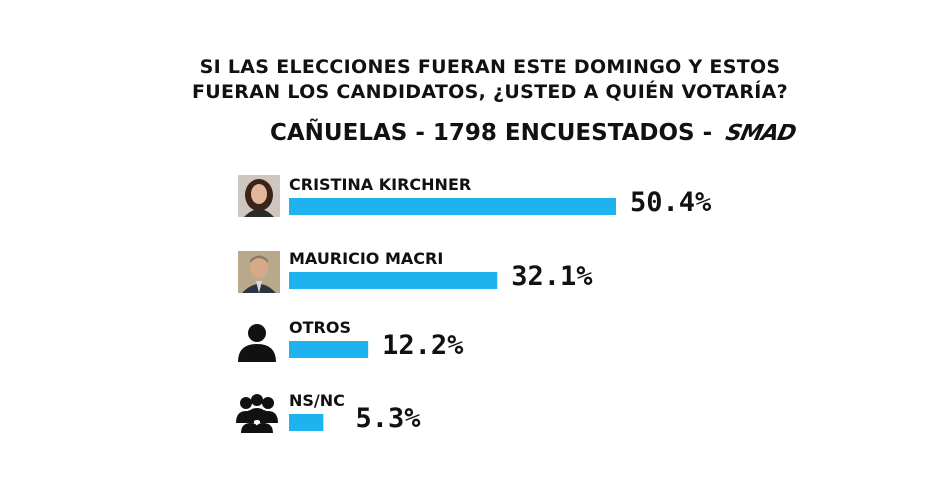  Describe the element at coordinates (320, 327) in the screenshot. I see `category-label: OTROS` at that location.